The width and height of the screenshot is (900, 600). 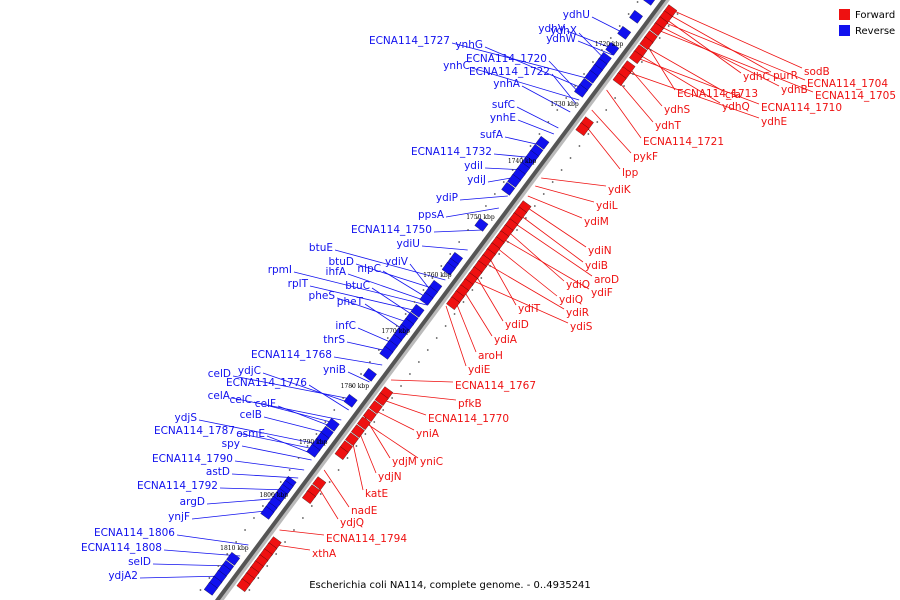 I want to click on reverse-gene-label: ydiU, so click(x=408, y=244).